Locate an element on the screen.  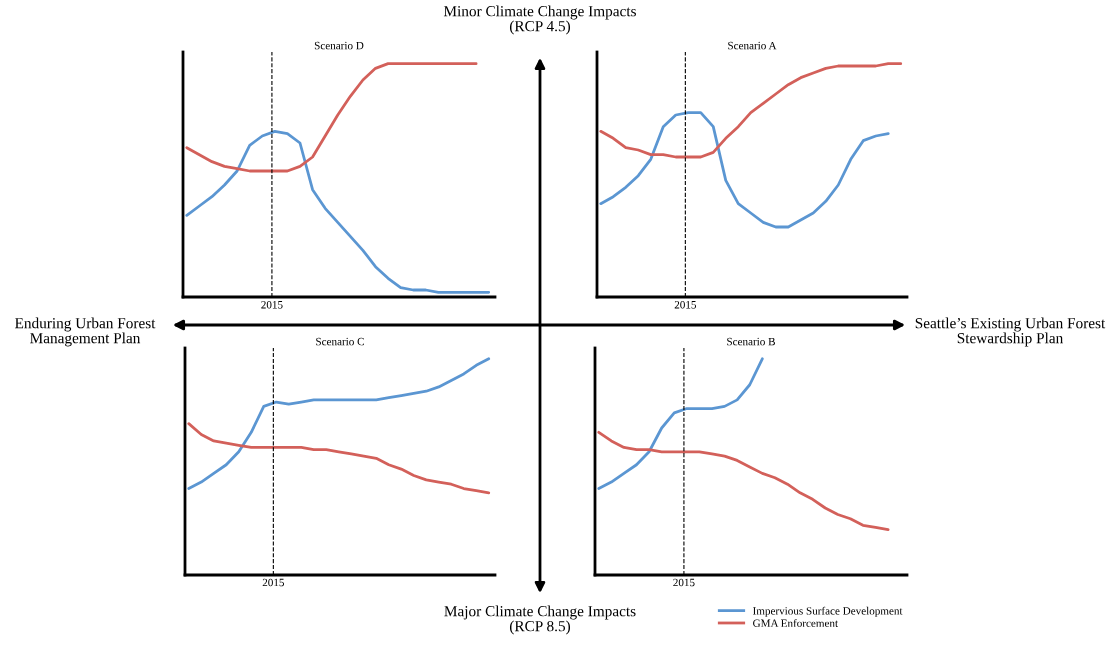
text: Enduring Urban Forest Management Plan is located at coordinates (85, 332).